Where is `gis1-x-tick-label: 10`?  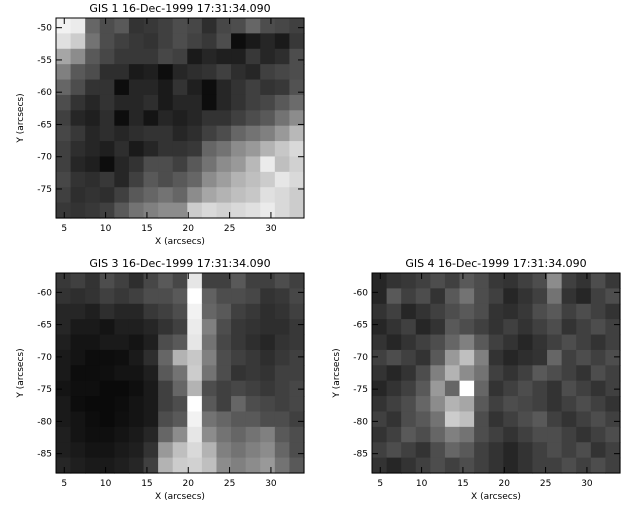
gis1-x-tick-label: 10 is located at coordinates (106, 229).